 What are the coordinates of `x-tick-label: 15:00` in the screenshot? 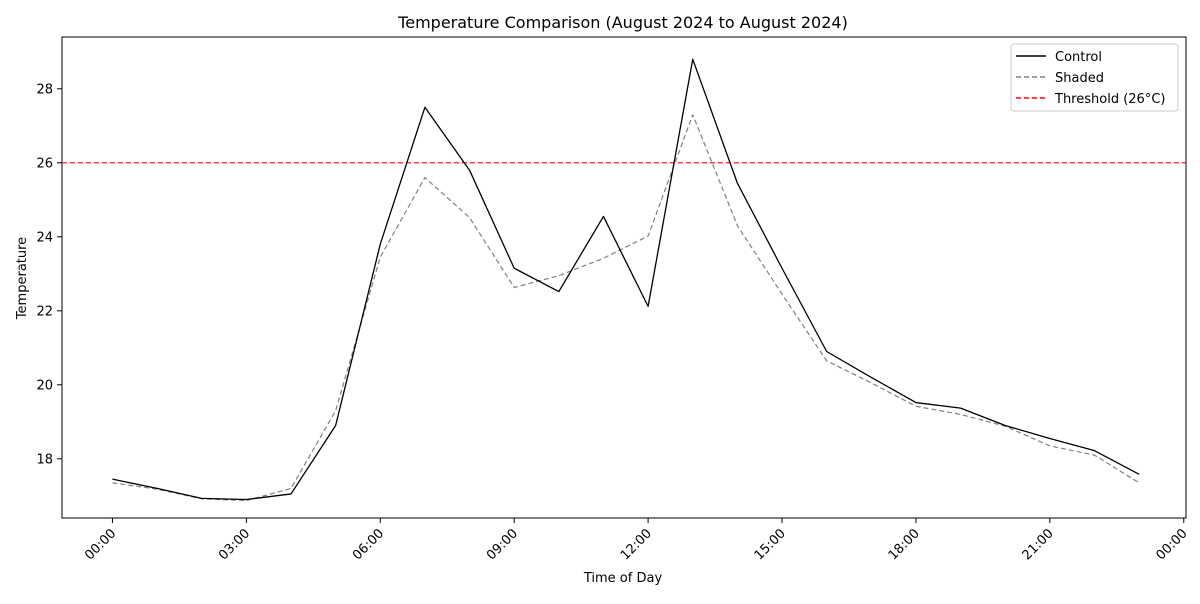 It's located at (770, 544).